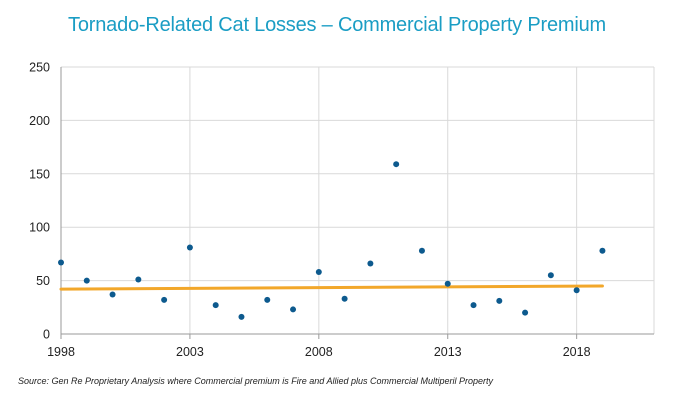 This screenshot has height=400, width=674. What do you see at coordinates (61, 352) in the screenshot?
I see `x-tick-label: 1998` at bounding box center [61, 352].